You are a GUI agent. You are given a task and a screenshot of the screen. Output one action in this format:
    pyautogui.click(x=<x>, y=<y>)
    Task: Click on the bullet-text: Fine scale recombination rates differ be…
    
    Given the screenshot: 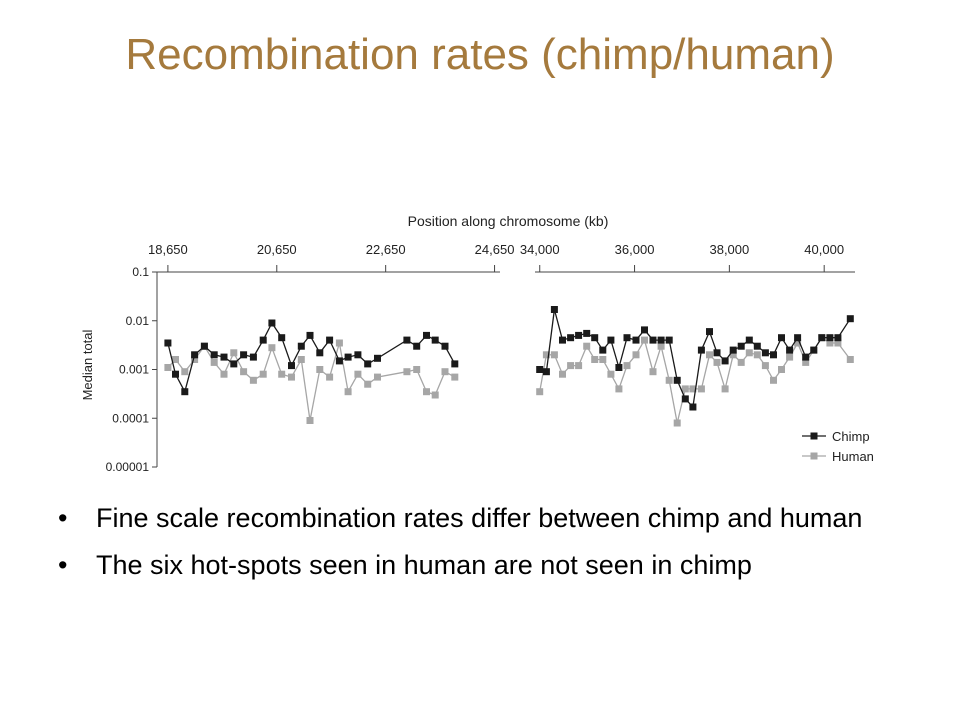 What is the action you would take?
    pyautogui.click(x=479, y=518)
    